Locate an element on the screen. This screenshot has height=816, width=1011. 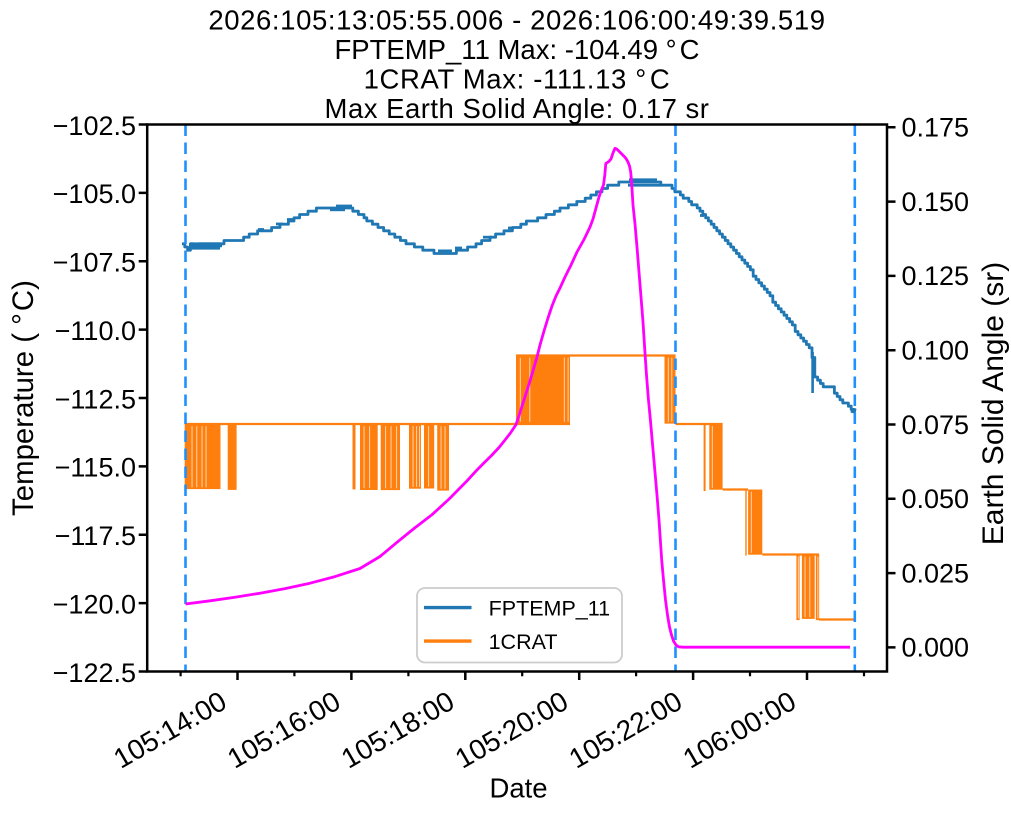
svg-text: 0.000 is located at coordinates (936, 648).